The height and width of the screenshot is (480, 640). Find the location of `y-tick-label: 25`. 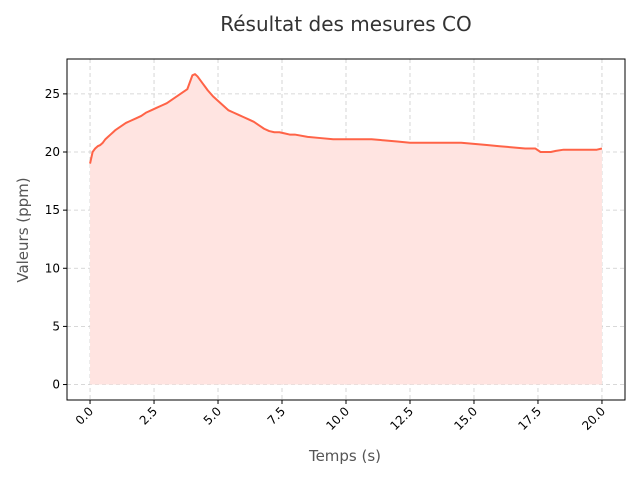

y-tick-label: 25 is located at coordinates (52, 94).